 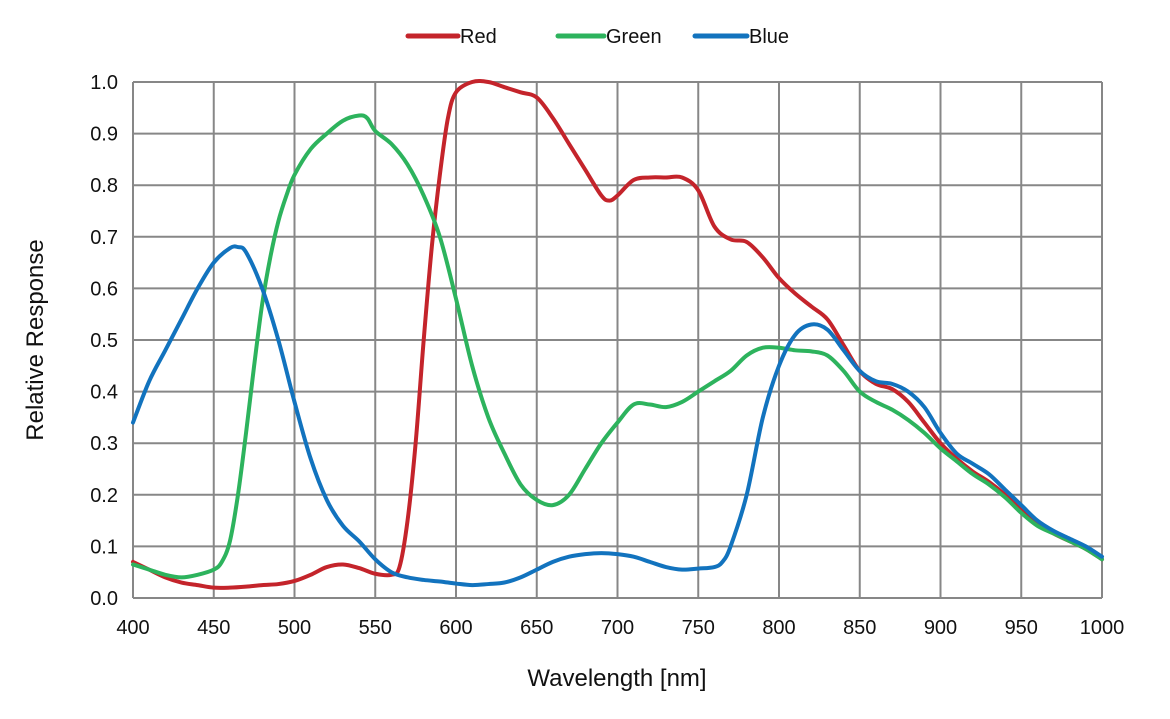 What do you see at coordinates (859, 628) in the screenshot?
I see `x-tick-label: 850` at bounding box center [859, 628].